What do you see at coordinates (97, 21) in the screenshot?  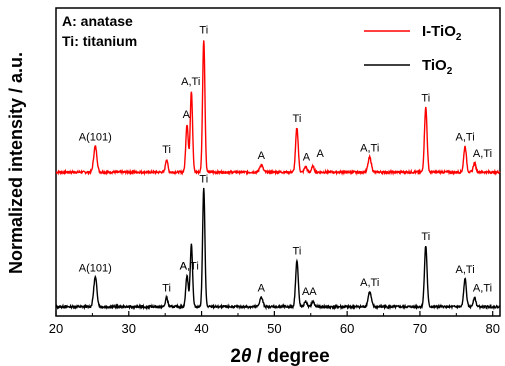 I see `info-line-anatase: A: anatase` at bounding box center [97, 21].